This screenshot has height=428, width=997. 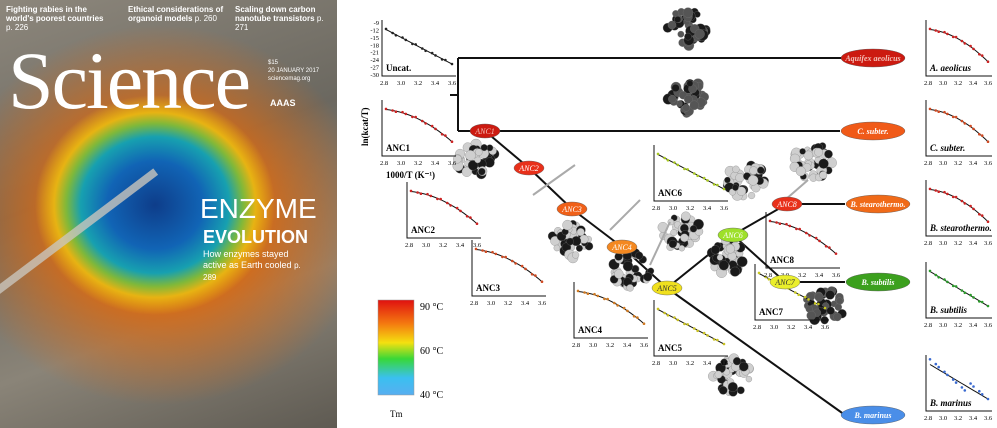 I want to click on node-label: ANC4, so click(x=621, y=247).